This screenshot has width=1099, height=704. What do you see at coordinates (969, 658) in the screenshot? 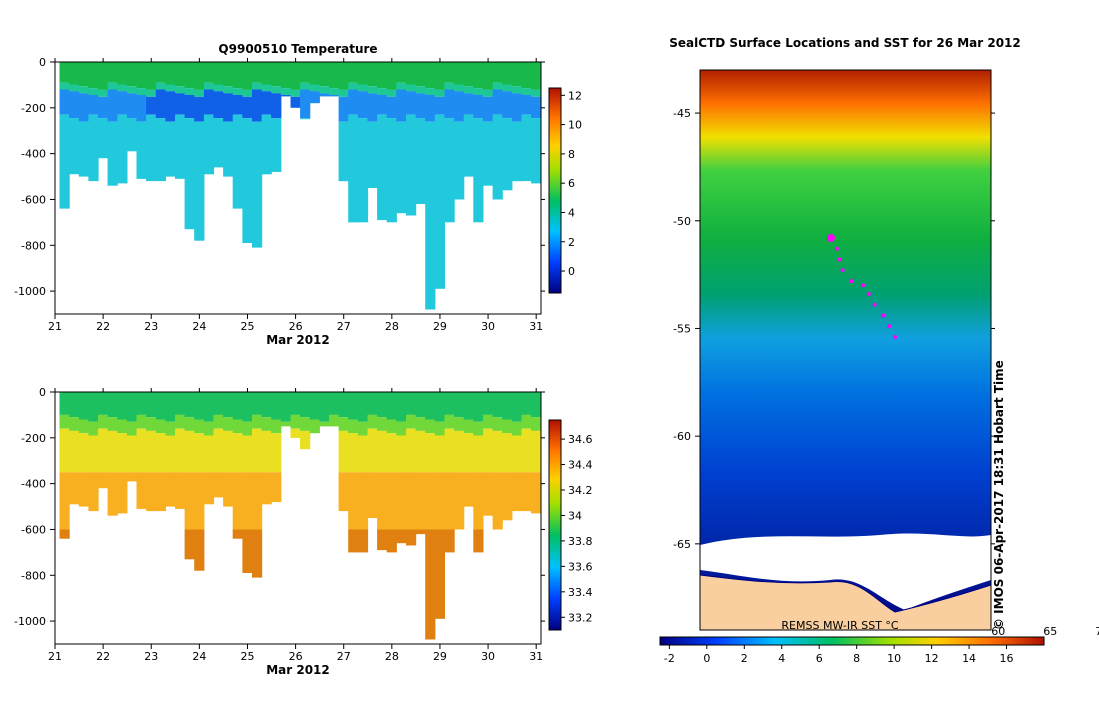
I see `sst-colorbar-label: 14` at bounding box center [969, 658].